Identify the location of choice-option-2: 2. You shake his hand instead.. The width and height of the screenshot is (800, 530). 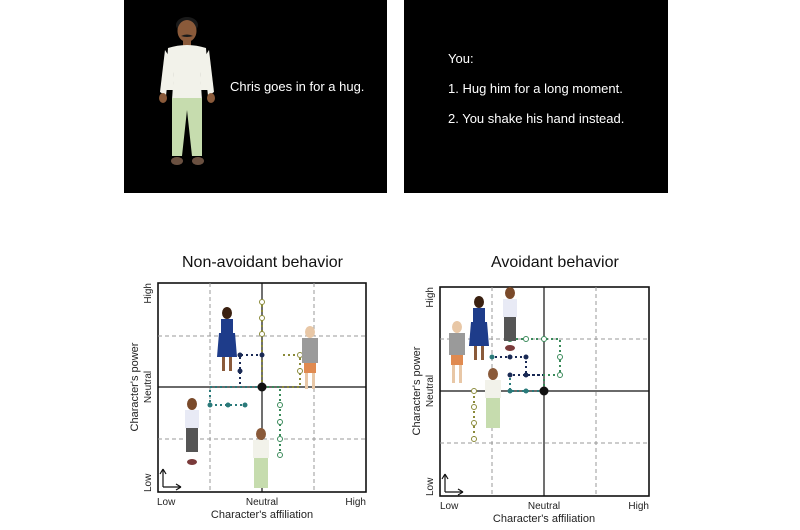
(536, 118).